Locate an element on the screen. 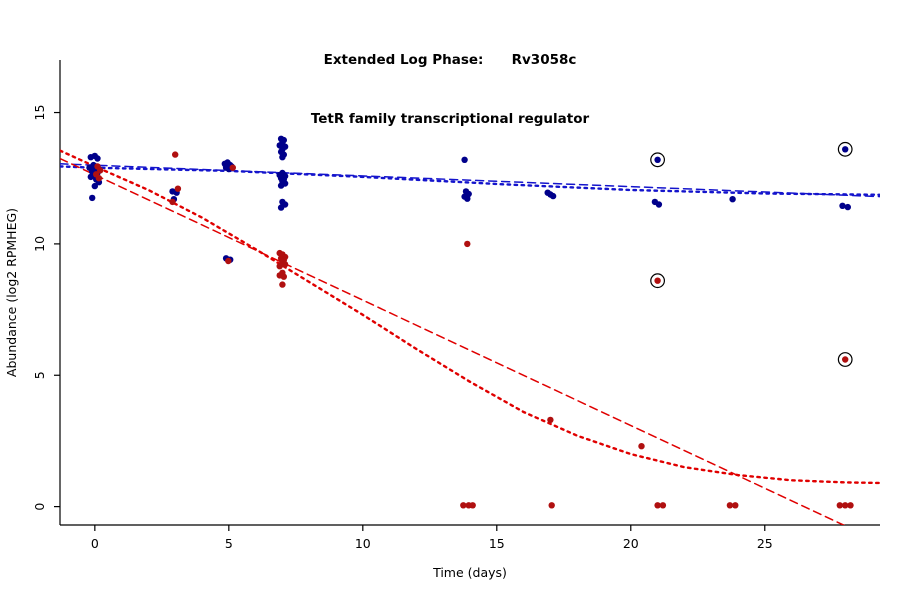 Image resolution: width=900 pixels, height=600 pixels. y-tick-label: 15 is located at coordinates (39, 113).